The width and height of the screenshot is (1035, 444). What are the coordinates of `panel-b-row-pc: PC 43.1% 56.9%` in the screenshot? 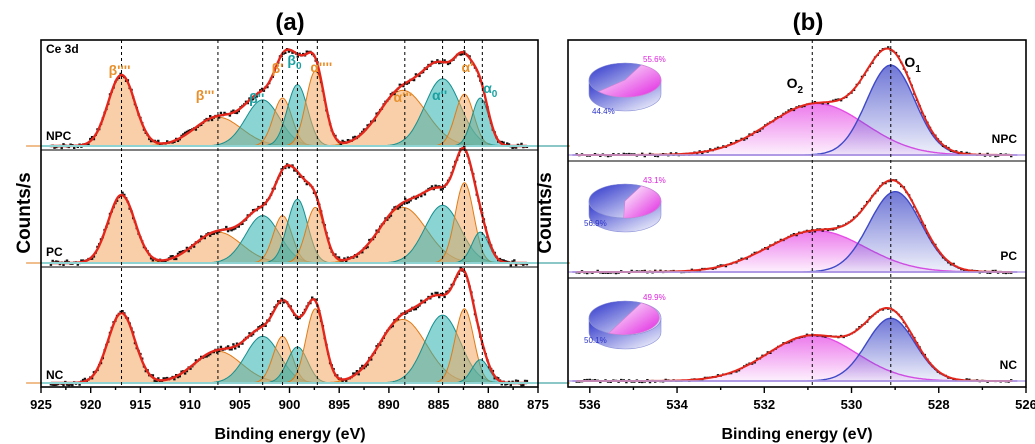 It's located at (797, 225).